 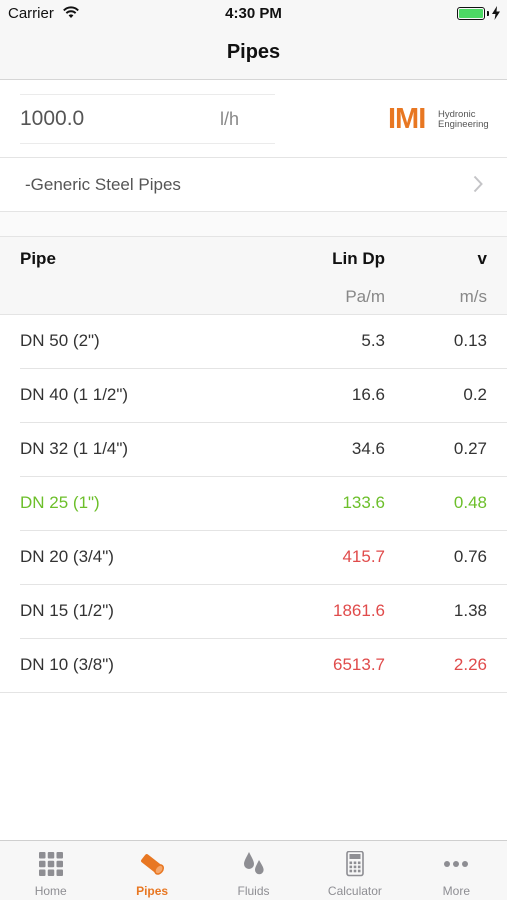 What do you see at coordinates (368, 448) in the screenshot?
I see `cell-lin-dp: 34.6` at bounding box center [368, 448].